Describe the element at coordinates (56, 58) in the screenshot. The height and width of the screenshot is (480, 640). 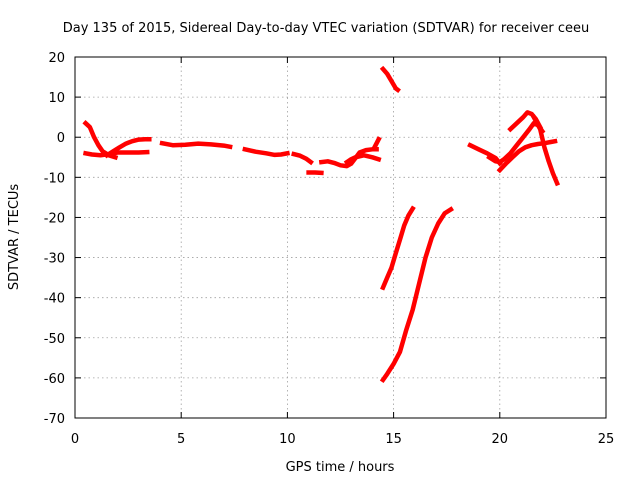
I see `y-tick-label: 20` at that location.